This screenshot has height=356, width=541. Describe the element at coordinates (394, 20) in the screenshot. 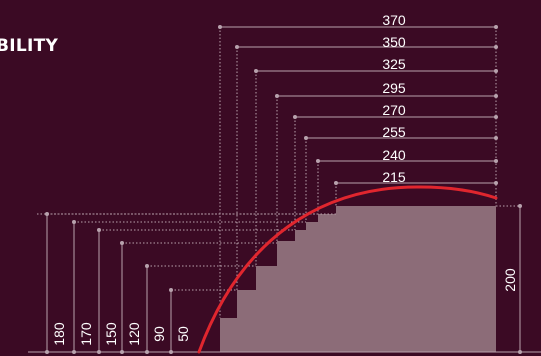

I see `dim-370-label: 370` at that location.